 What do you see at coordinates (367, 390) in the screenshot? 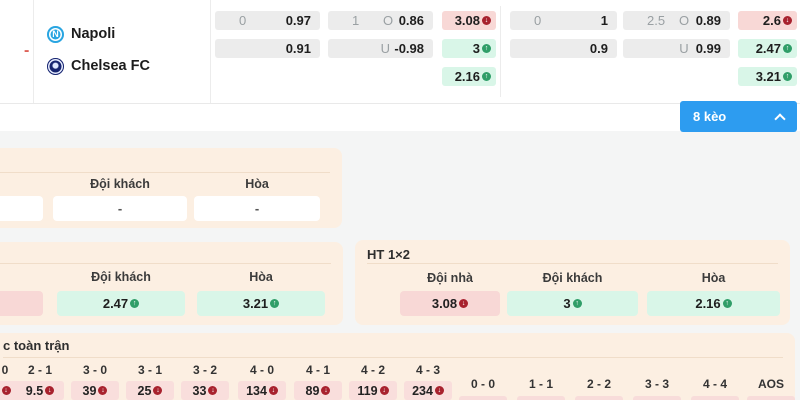
I see `odds-value: 119` at bounding box center [367, 390].